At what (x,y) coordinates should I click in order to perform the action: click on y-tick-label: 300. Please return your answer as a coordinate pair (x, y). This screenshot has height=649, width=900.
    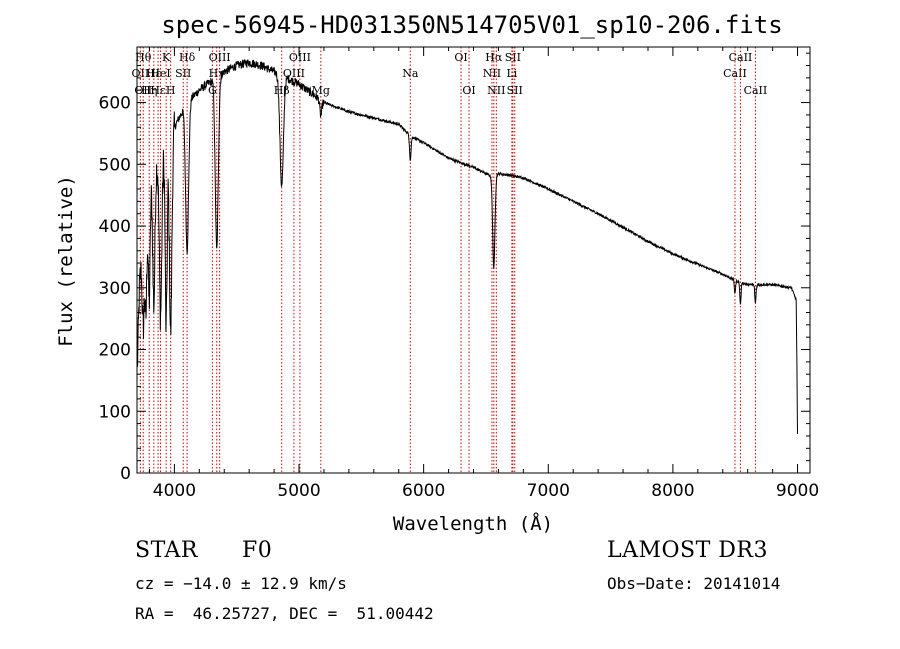
    Looking at the image, I should click on (115, 289).